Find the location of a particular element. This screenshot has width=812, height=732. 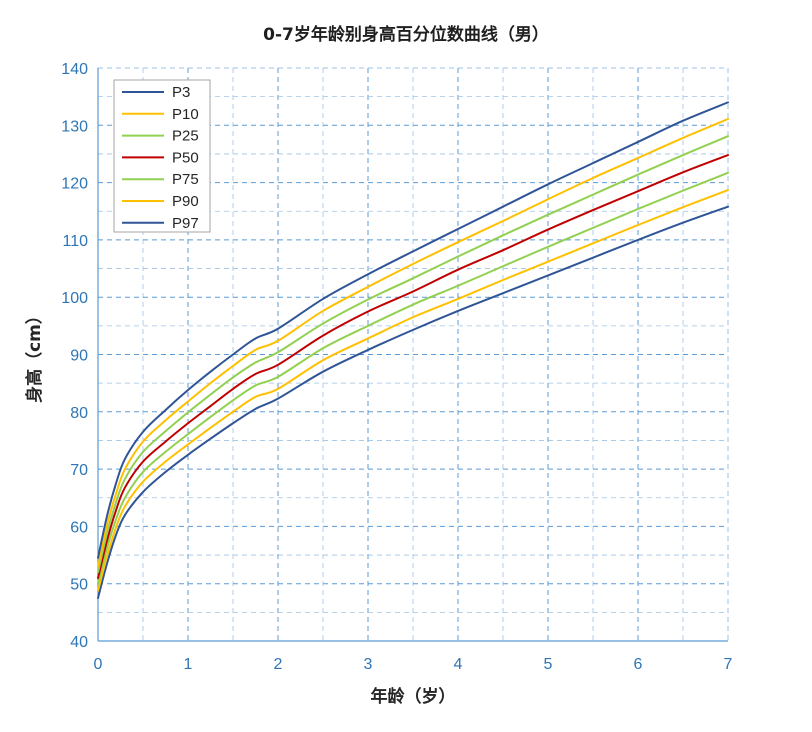

y-axis-tick-labels: 40 50 60 70 80 90 100 110 120 130 140 is located at coordinates (74, 356).